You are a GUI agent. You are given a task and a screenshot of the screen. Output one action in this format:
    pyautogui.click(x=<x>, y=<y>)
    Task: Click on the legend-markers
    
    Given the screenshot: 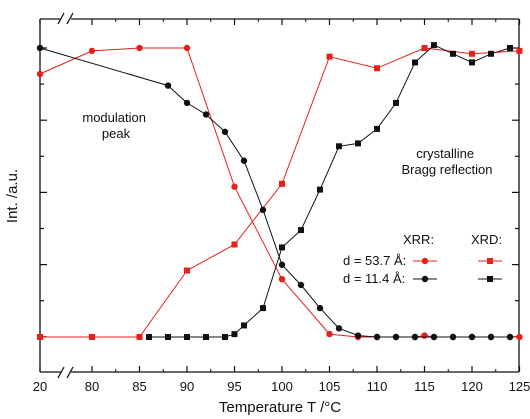 What is the action you would take?
    pyautogui.click(x=457, y=270)
    